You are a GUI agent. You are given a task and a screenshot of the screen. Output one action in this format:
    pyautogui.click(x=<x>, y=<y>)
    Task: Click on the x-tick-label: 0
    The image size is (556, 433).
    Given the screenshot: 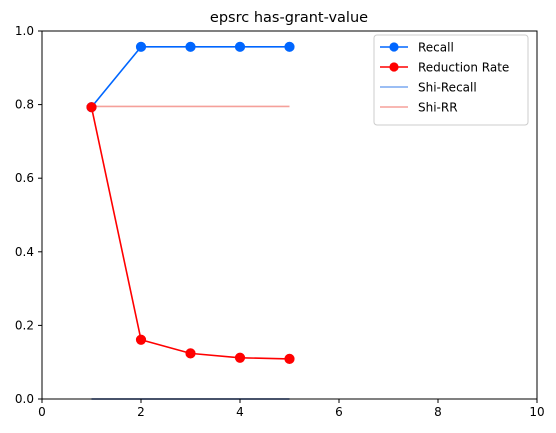 What is the action you would take?
    pyautogui.click(x=42, y=412)
    